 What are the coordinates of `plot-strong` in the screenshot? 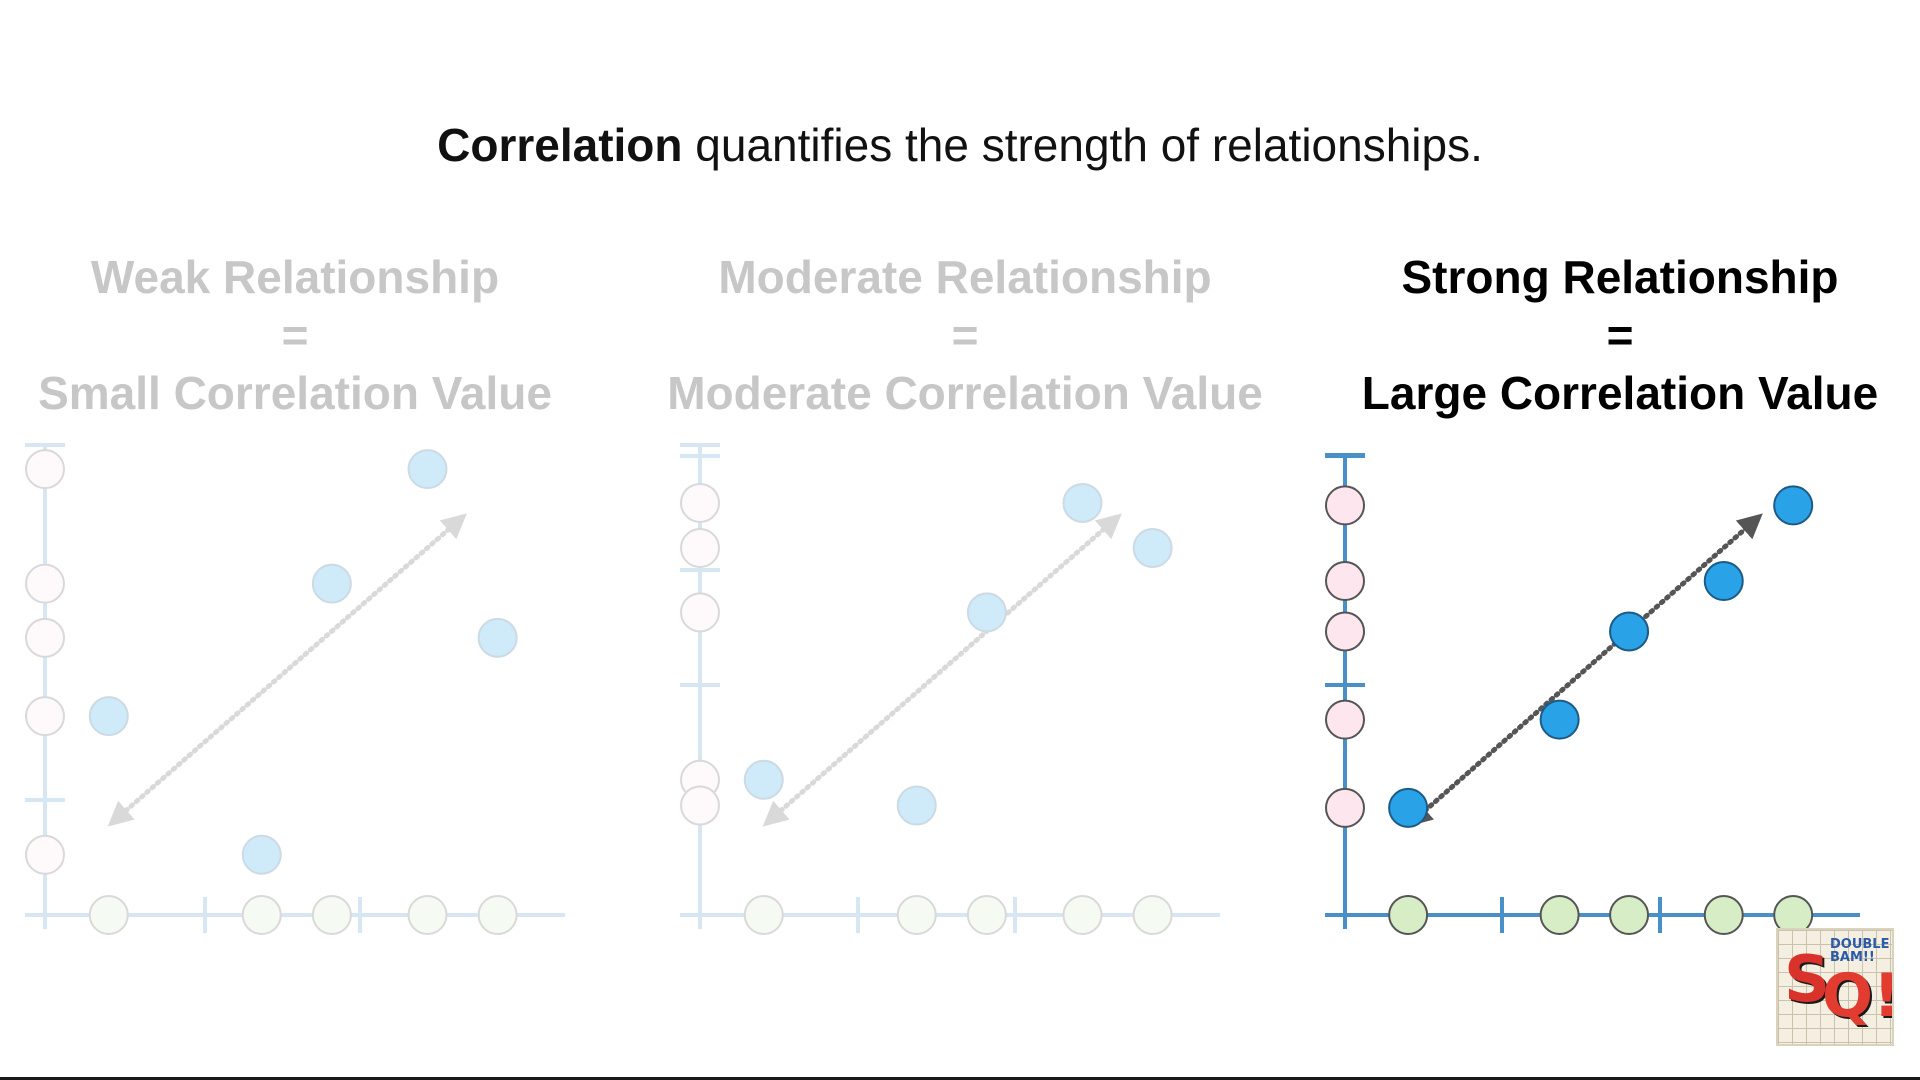 It's located at (1592, 694).